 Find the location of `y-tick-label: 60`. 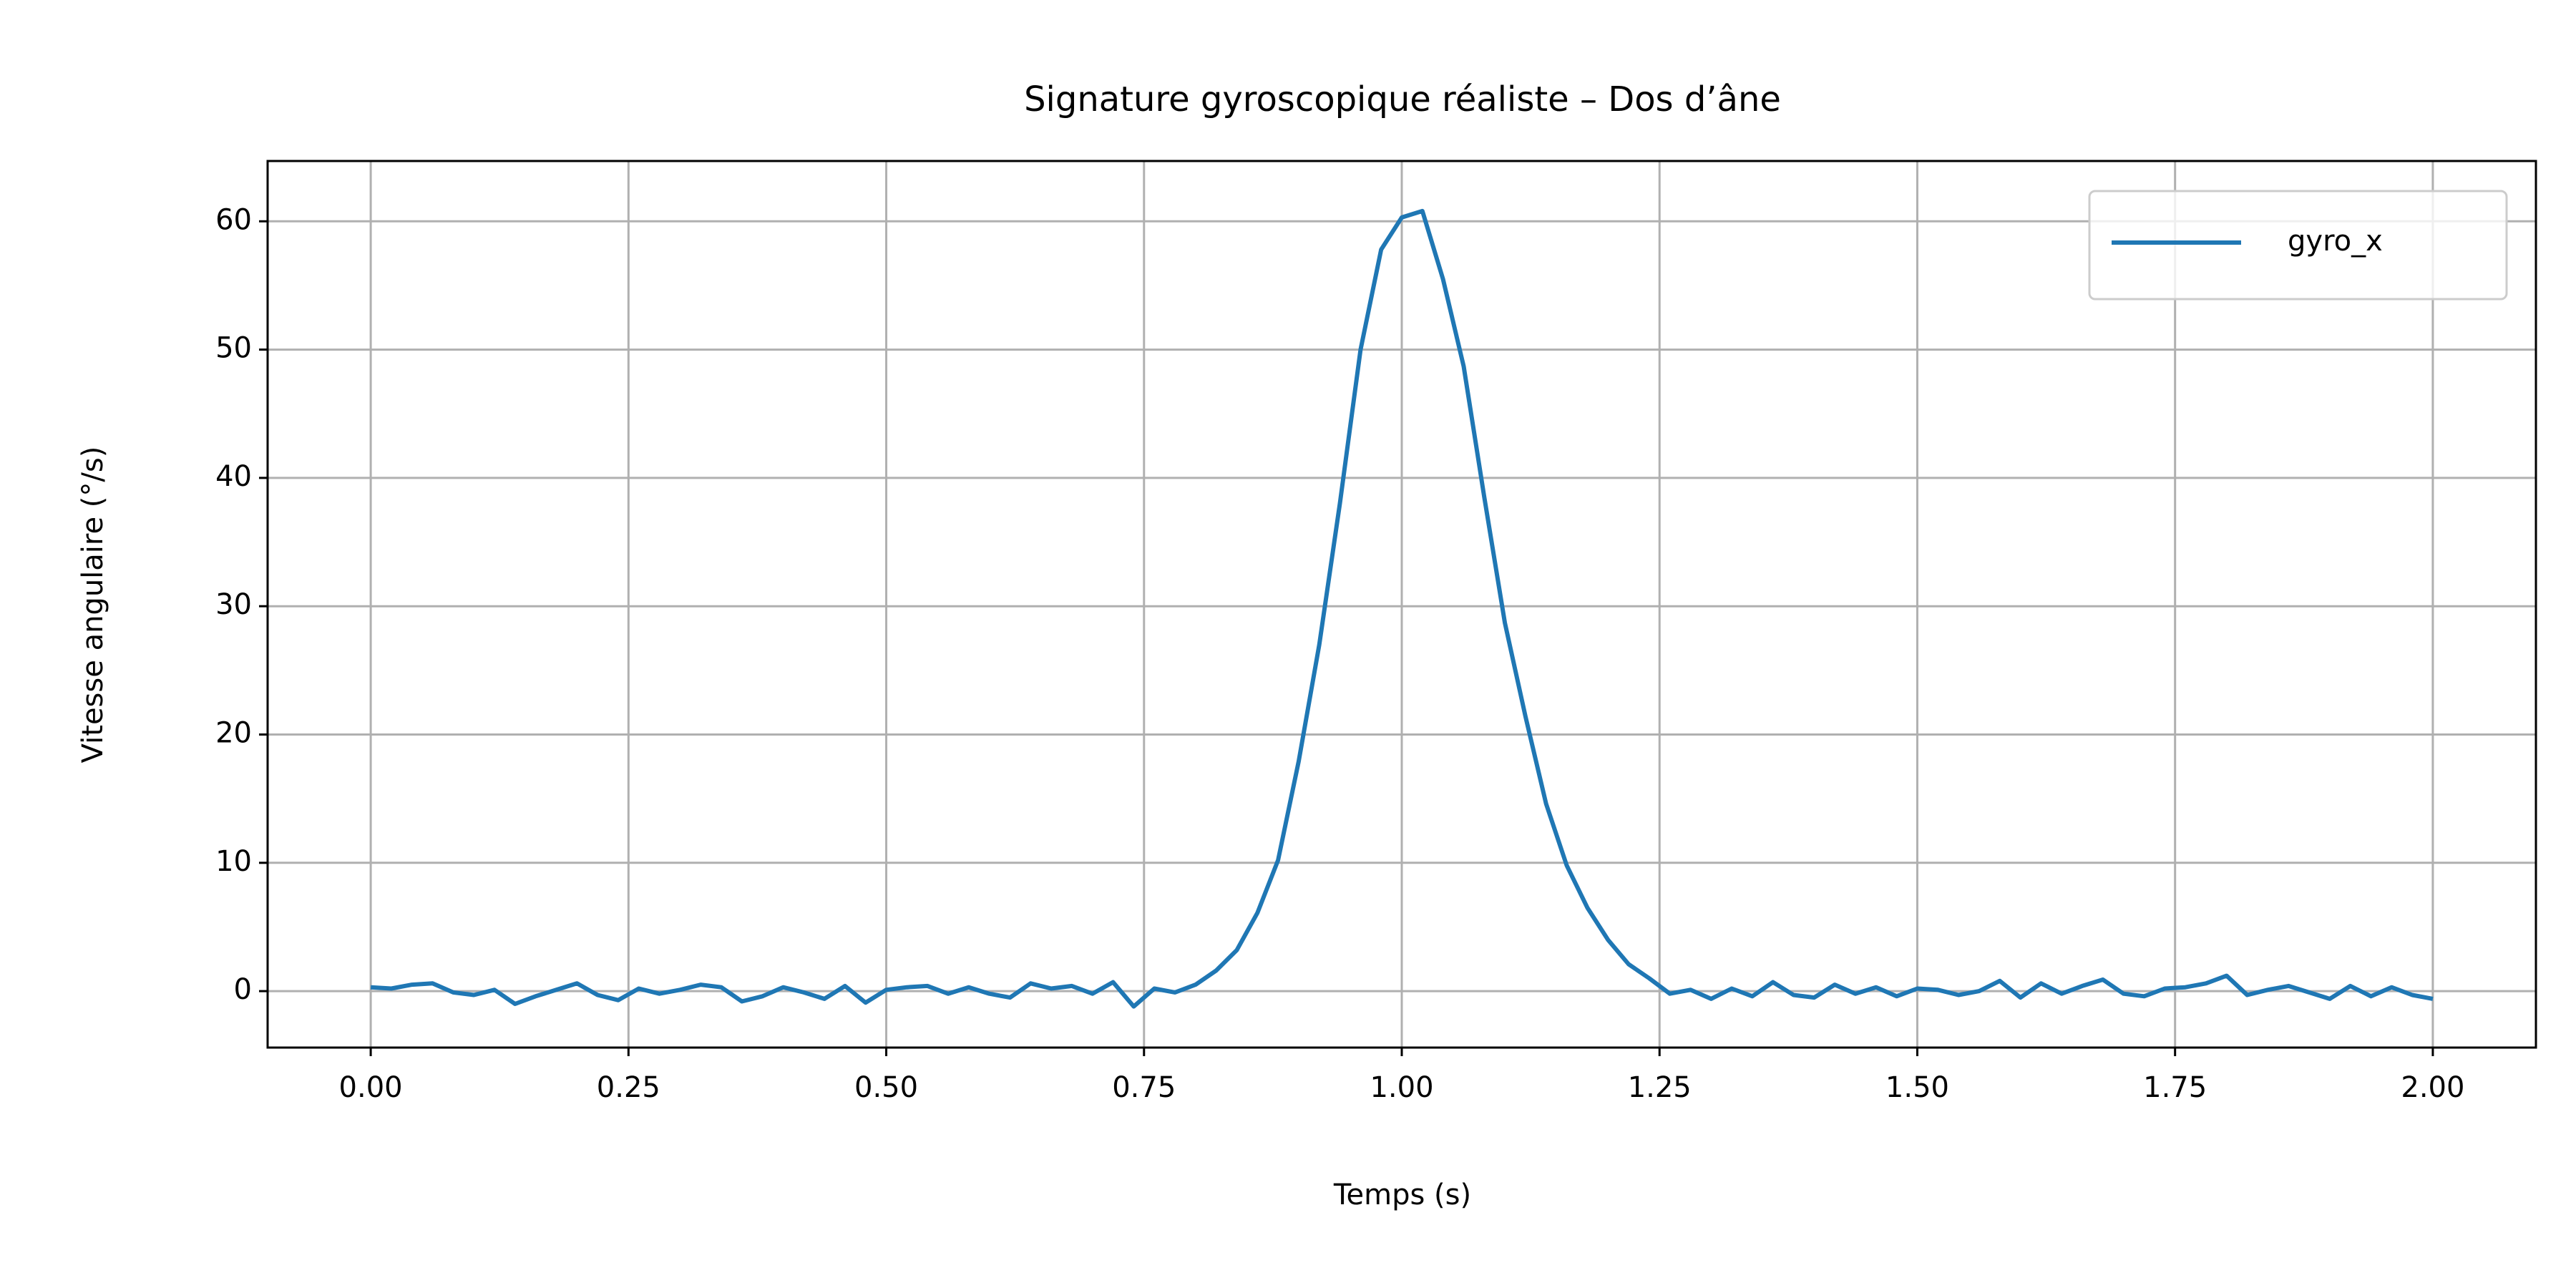

y-tick-label: 60 is located at coordinates (233, 219).